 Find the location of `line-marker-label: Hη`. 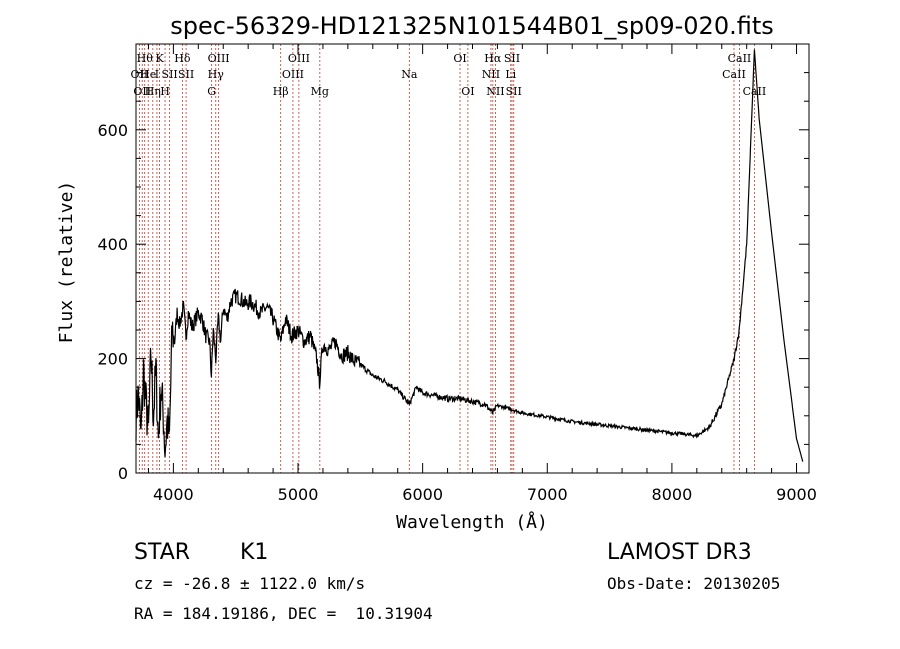

line-marker-label: Hη is located at coordinates (153, 91).